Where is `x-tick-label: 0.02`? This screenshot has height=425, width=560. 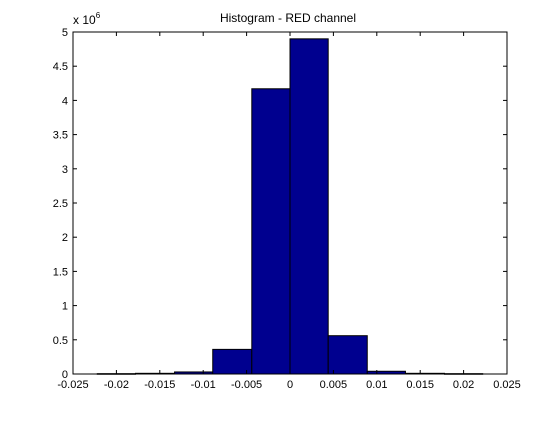
x-tick-label: 0.02 is located at coordinates (463, 385).